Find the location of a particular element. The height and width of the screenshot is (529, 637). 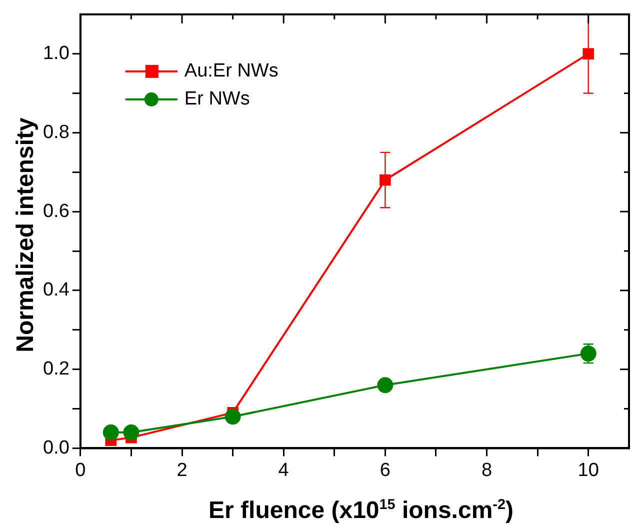

x-tick-label: 6 is located at coordinates (385, 470).